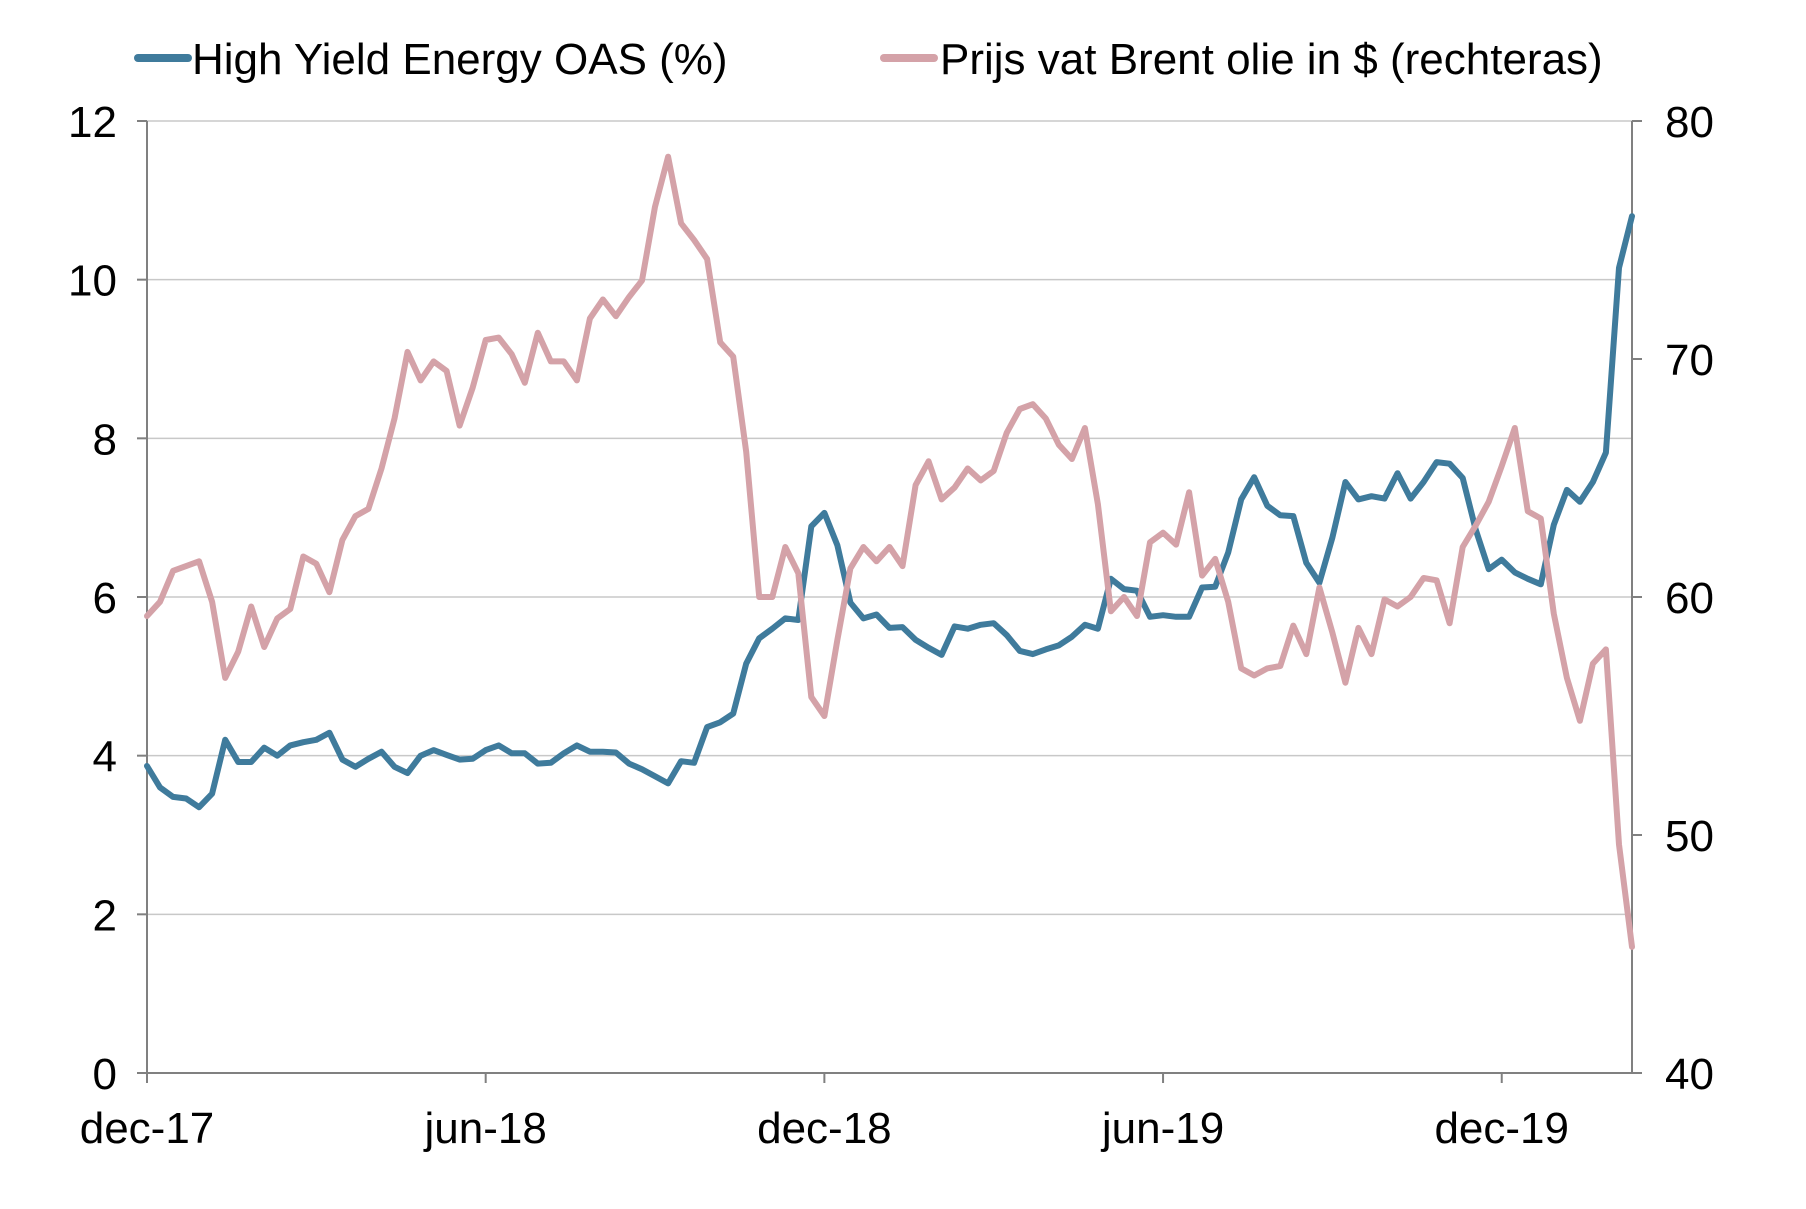 The width and height of the screenshot is (1806, 1209). What do you see at coordinates (92, 281) in the screenshot?
I see `y-left-tick-label: 10` at bounding box center [92, 281].